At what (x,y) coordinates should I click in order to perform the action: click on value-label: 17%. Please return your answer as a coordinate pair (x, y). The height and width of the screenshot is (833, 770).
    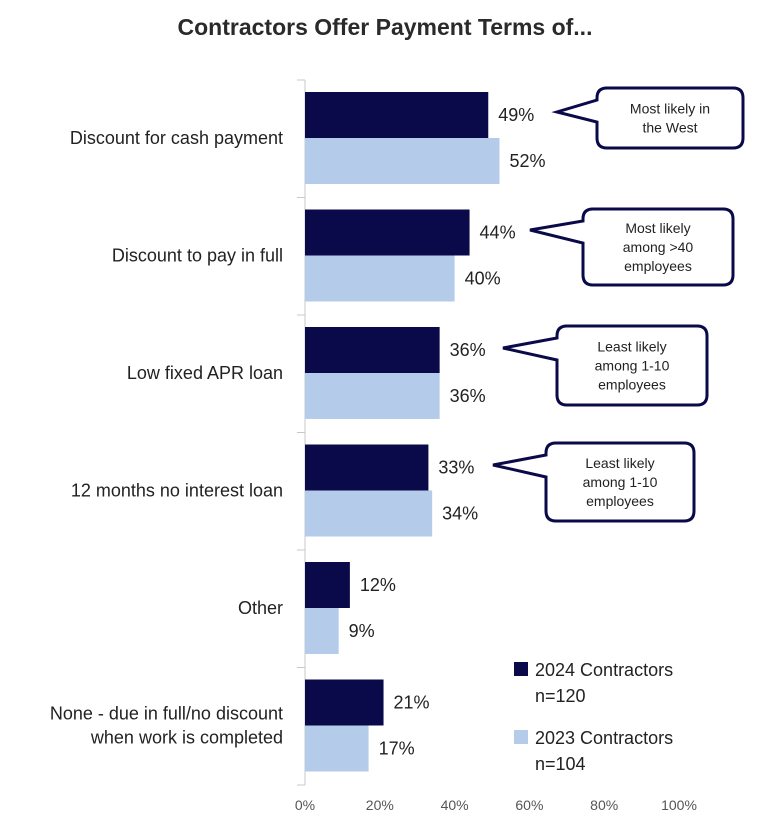
    Looking at the image, I should click on (397, 749).